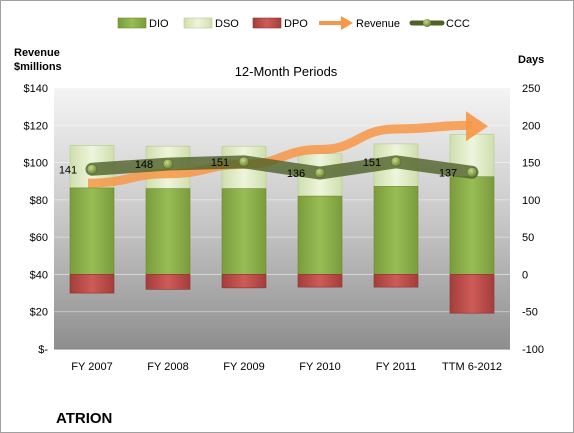 This screenshot has height=433, width=574. I want to click on right-tick-label: 150, so click(531, 164).